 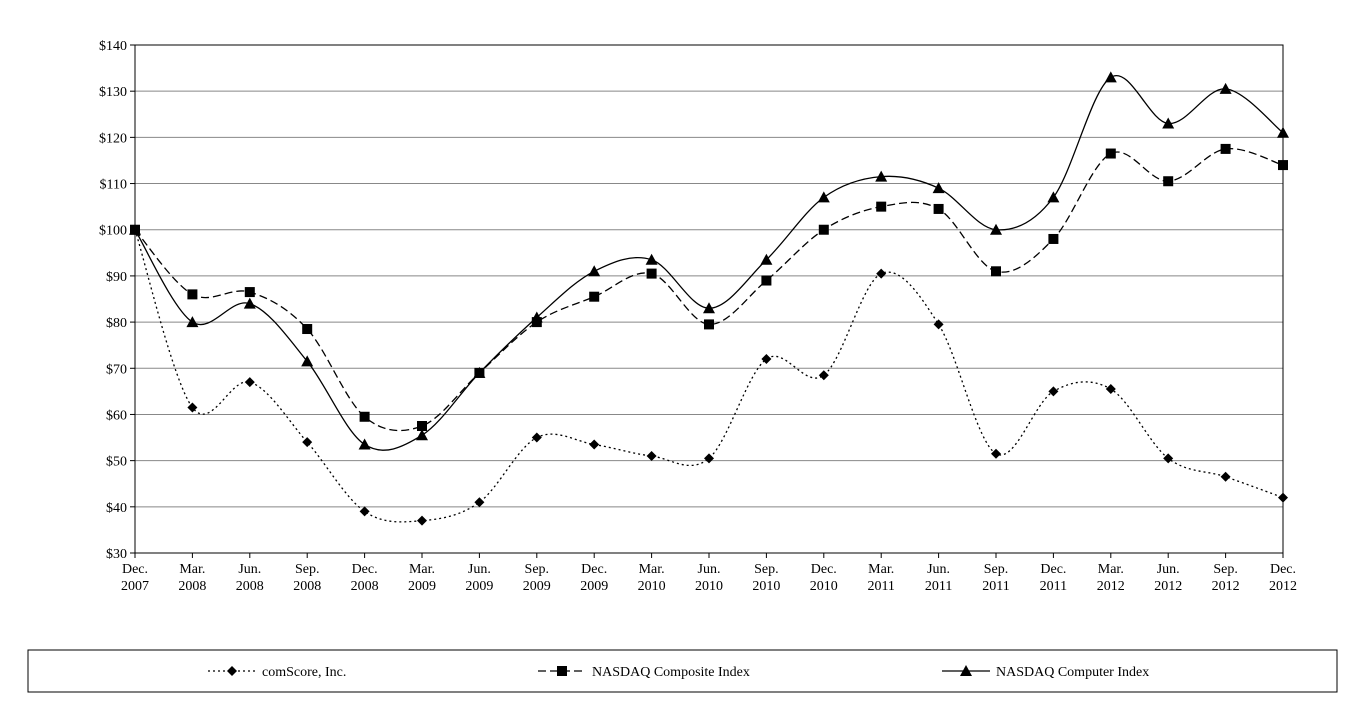 I want to click on y-tick-label: $110, so click(x=113, y=185).